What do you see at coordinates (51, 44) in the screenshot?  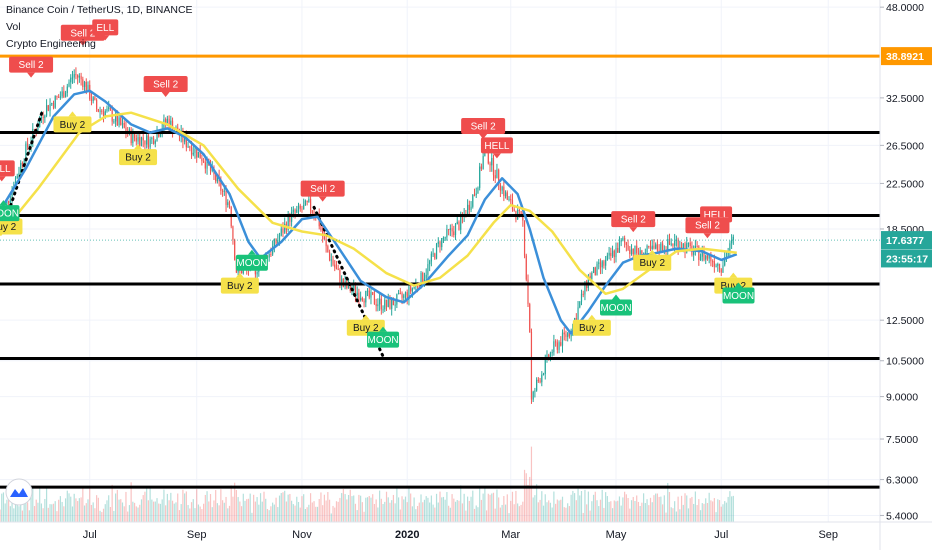 I see `legend-indicator: Crypto Engineering` at bounding box center [51, 44].